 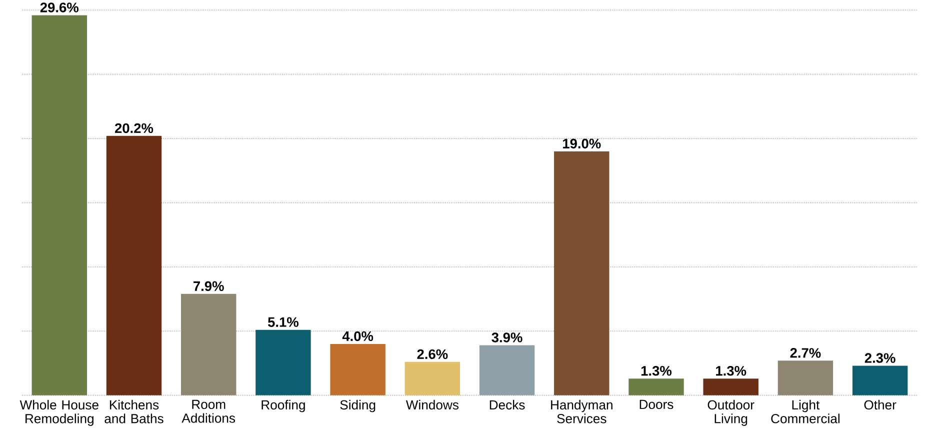 What do you see at coordinates (880, 358) in the screenshot?
I see `data-label: 2.3%` at bounding box center [880, 358].